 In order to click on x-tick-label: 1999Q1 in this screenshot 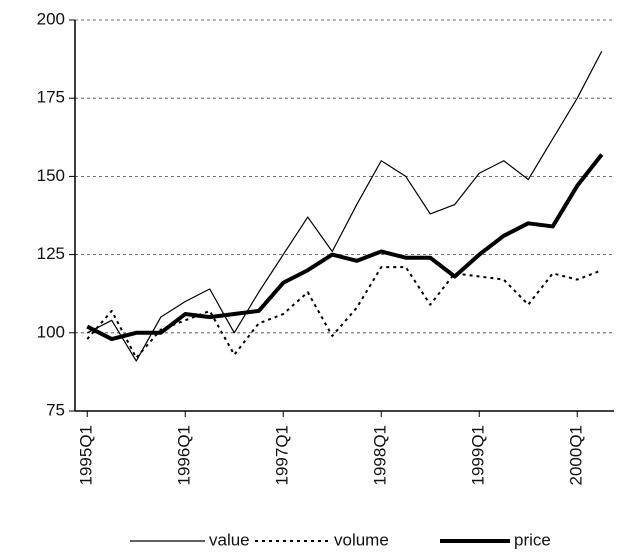, I will do `click(478, 455)`.